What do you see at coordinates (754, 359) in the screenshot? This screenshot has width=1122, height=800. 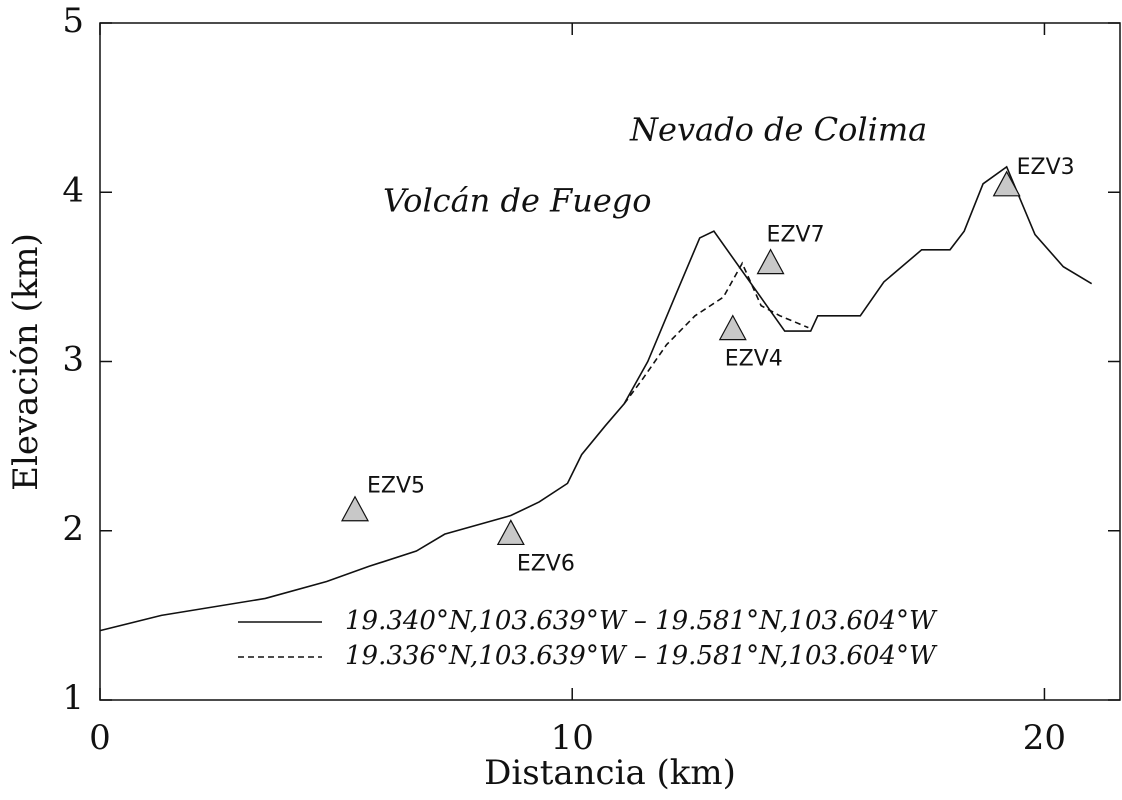 I see `station-label: EZV4` at bounding box center [754, 359].